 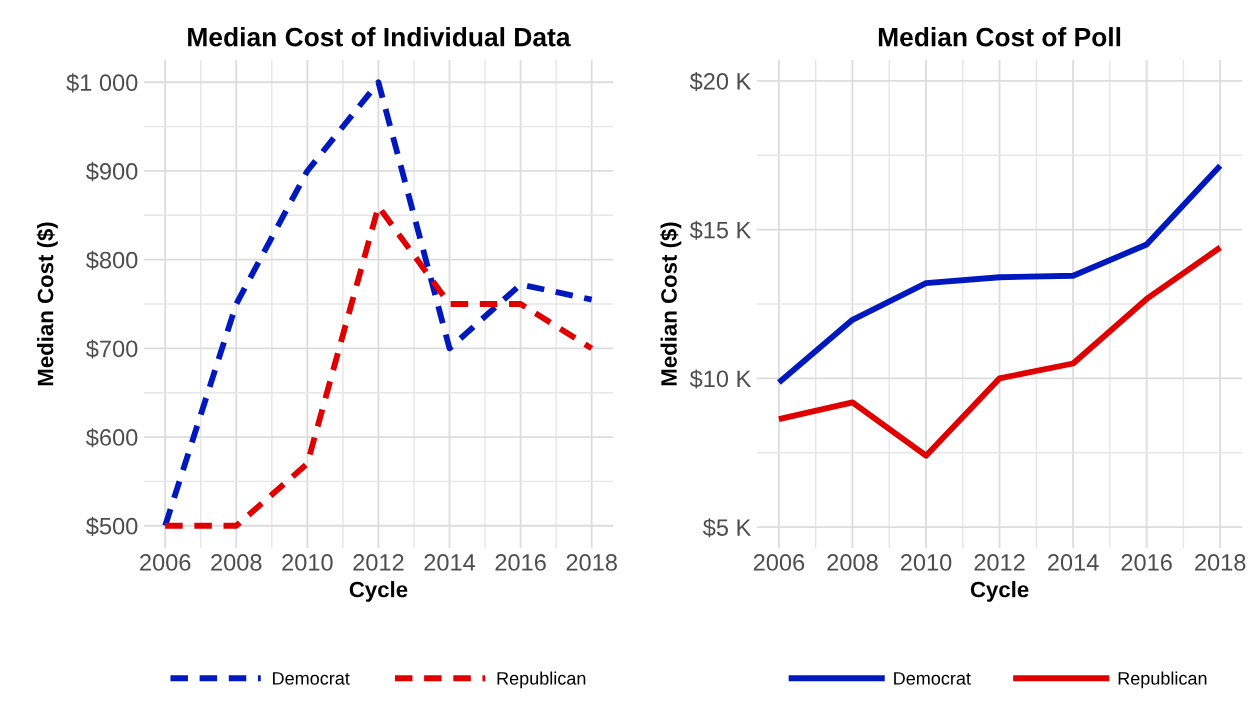 I want to click on y-tick-label: $700, so click(x=112, y=349).